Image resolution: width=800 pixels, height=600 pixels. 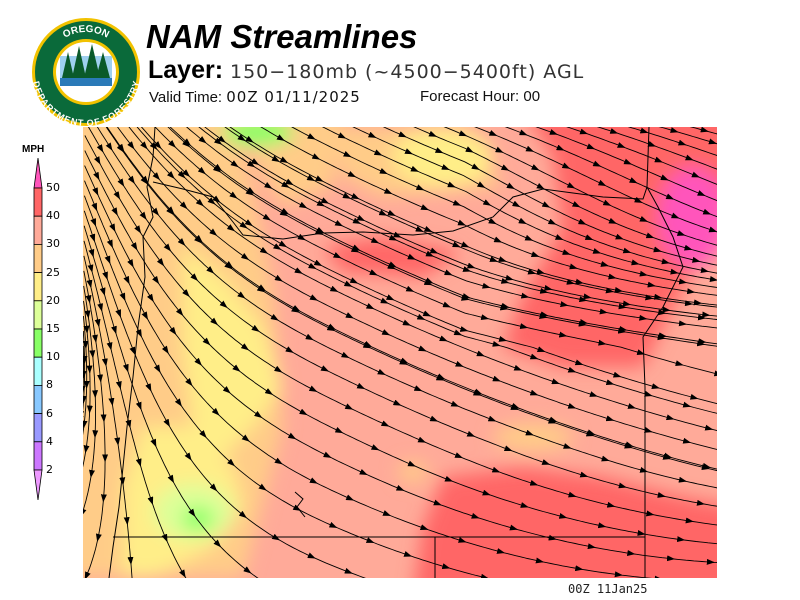 What do you see at coordinates (53, 328) in the screenshot?
I see `legend-tick-label: 15` at bounding box center [53, 328].